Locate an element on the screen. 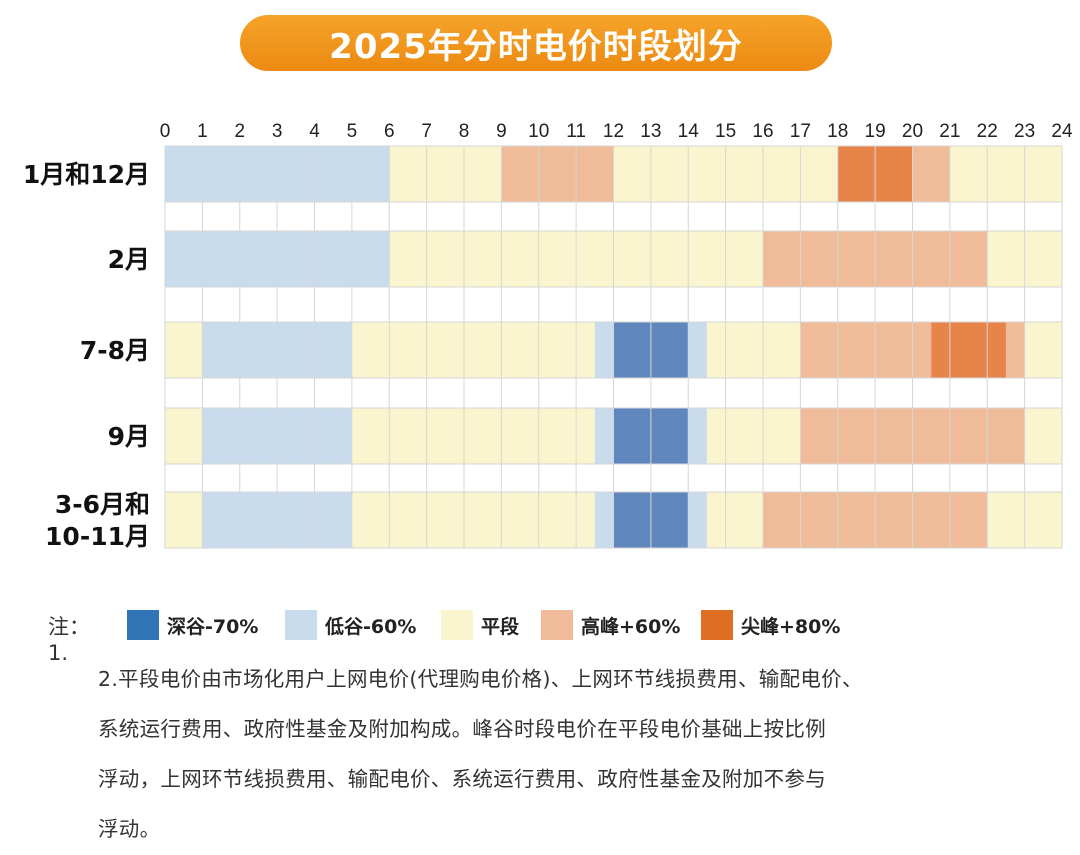 Image resolution: width=1080 pixels, height=855 pixels. row-label: 2月 is located at coordinates (129, 259).